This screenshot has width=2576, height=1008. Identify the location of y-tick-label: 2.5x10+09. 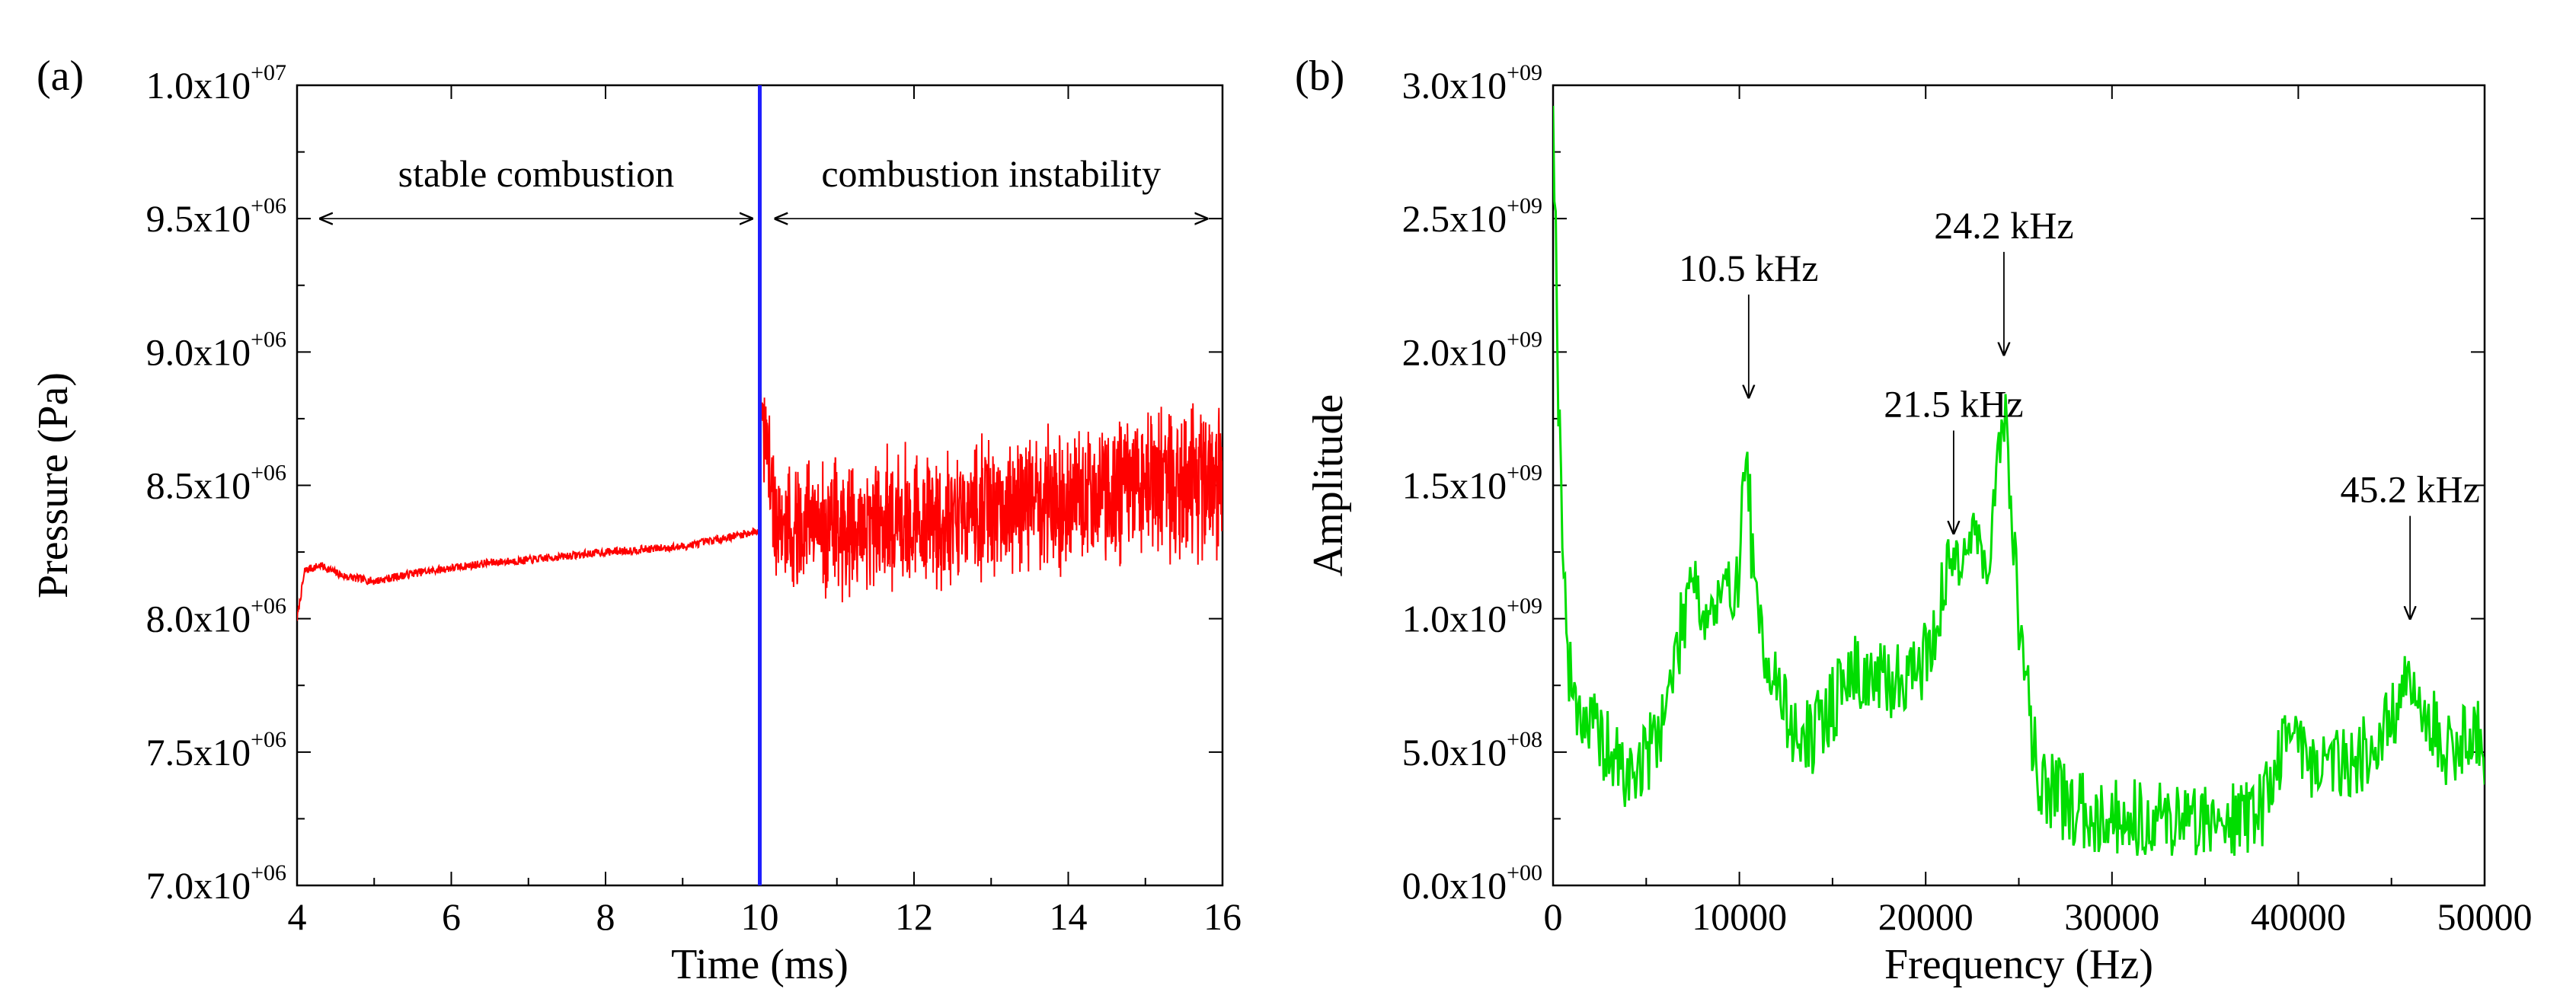
(1472, 216).